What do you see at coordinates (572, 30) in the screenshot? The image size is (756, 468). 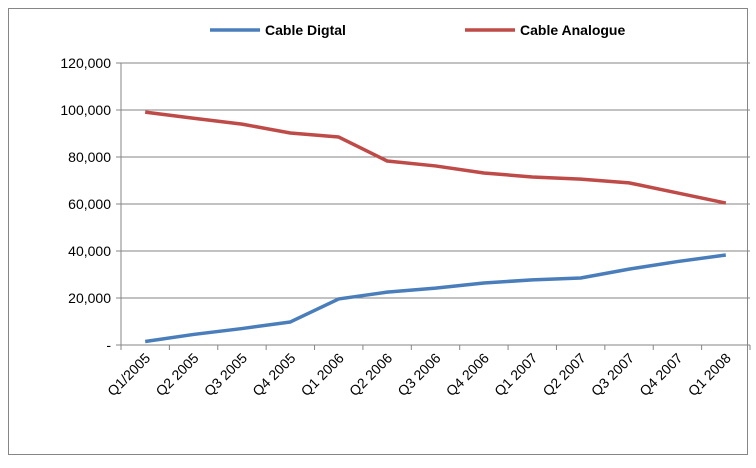 I see `legend-label: Cable Analogue` at bounding box center [572, 30].